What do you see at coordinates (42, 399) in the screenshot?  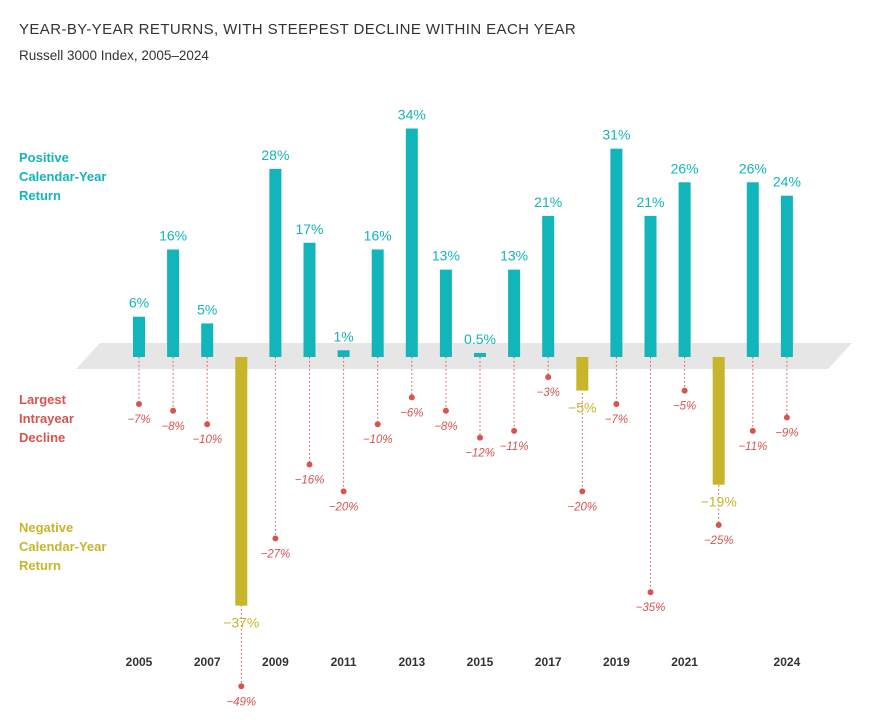 I see `decline-label-line-1: Largest` at bounding box center [42, 399].